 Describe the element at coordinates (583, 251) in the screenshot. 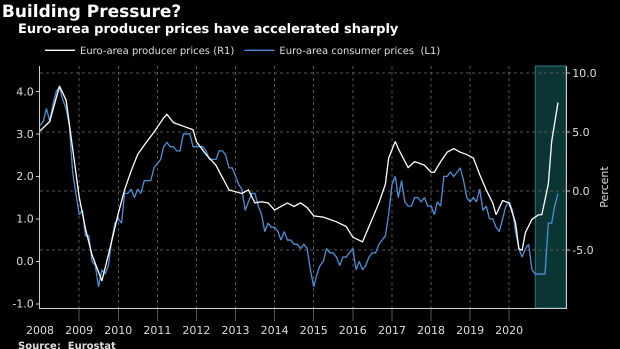

I see `y2-tick-label: -5.0` at that location.